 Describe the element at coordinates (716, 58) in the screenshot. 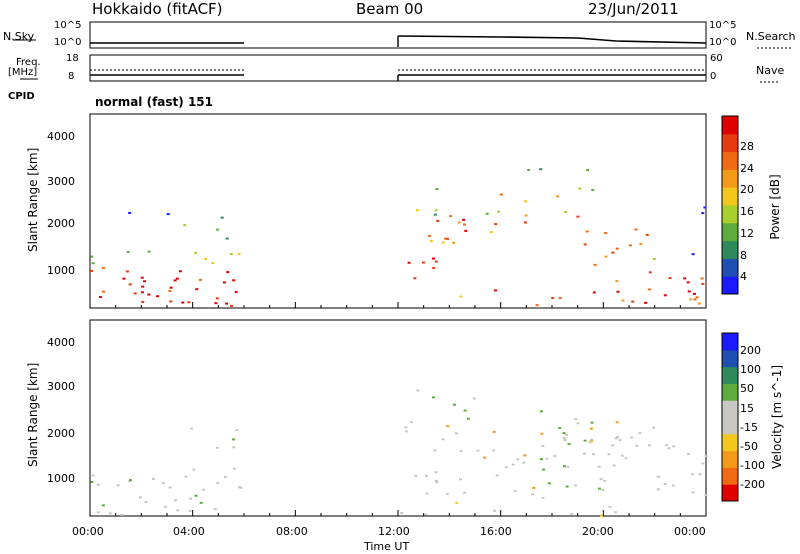

I see `nave-tick-top: 60` at that location.